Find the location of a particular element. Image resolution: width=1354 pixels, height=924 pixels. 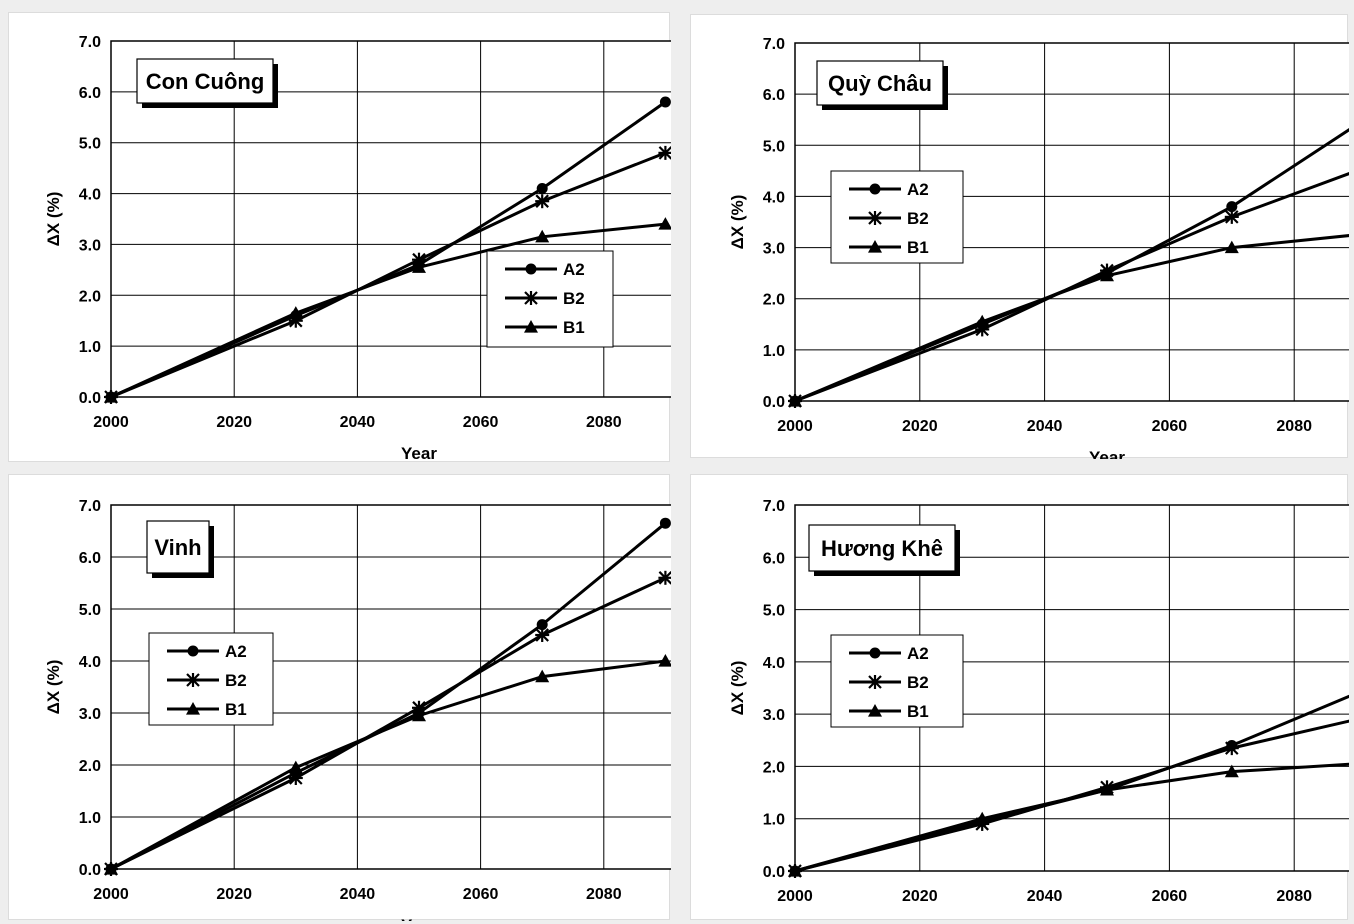

legend-label-b2: B2 is located at coordinates (574, 298).